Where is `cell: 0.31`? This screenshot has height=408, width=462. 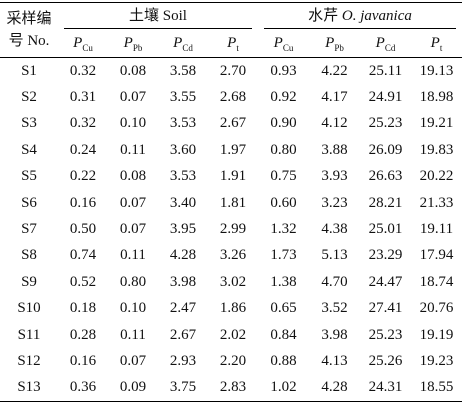
cell: 0.31 is located at coordinates (83, 97).